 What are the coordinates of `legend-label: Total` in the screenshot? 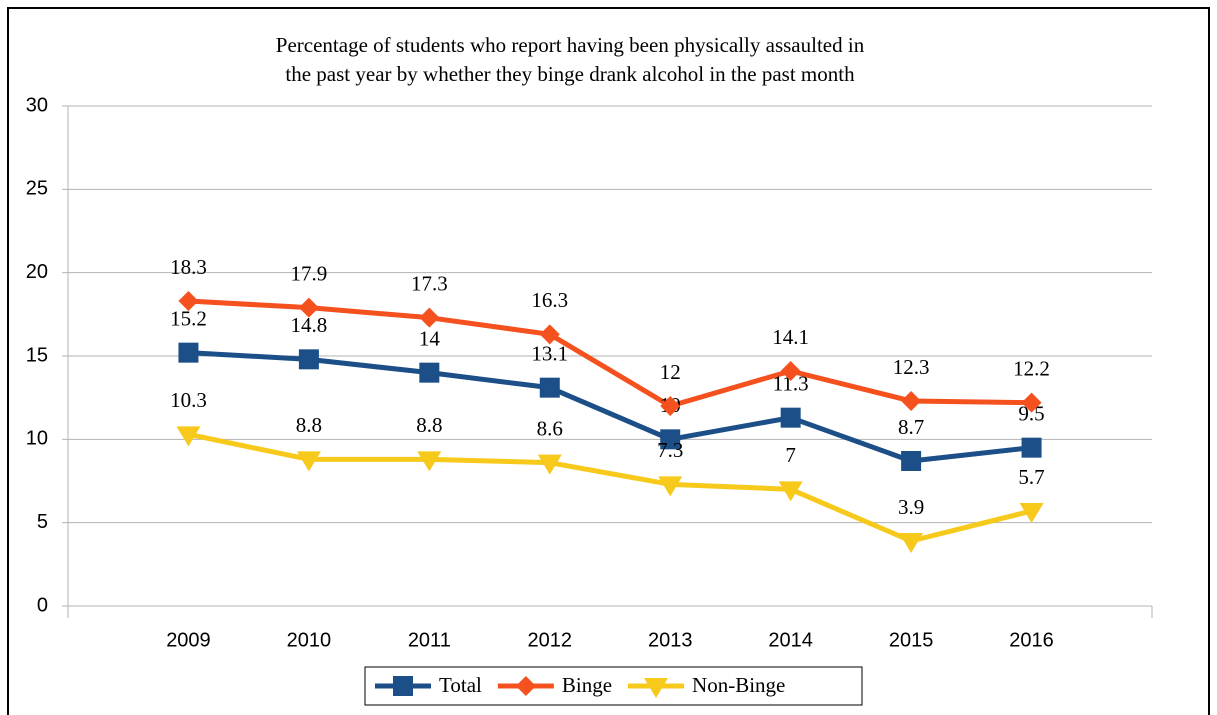 It's located at (460, 685).